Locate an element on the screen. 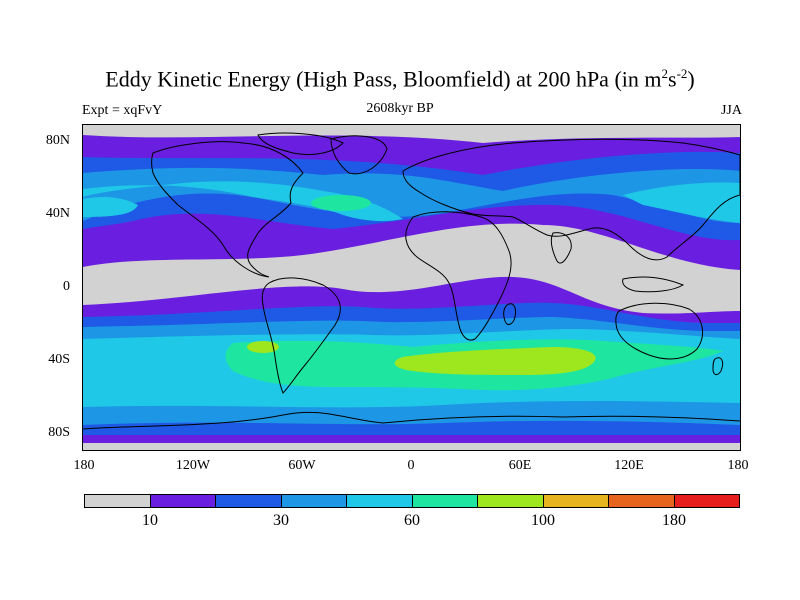 The height and width of the screenshot is (600, 800). nh-band-60d is located at coordinates (110, 207).